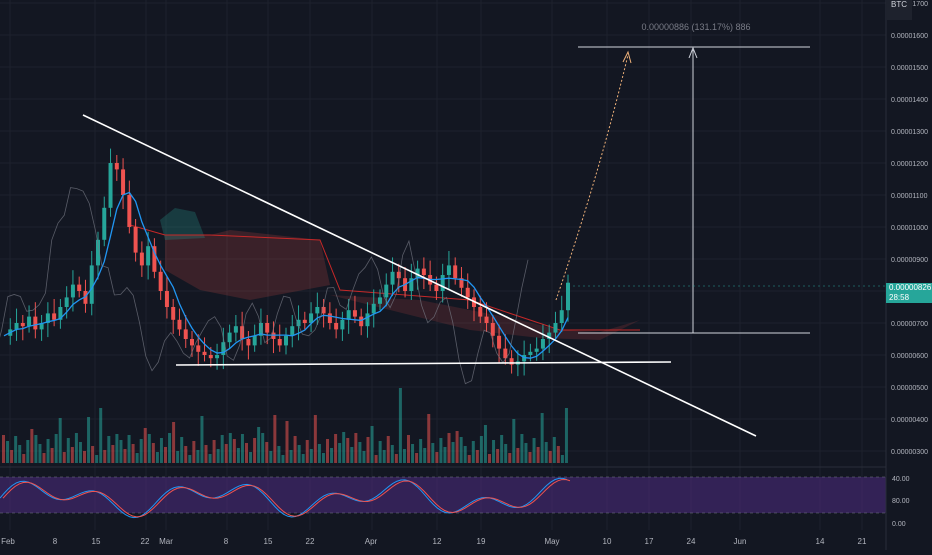 This screenshot has height=555, width=932. Describe the element at coordinates (909, 324) in the screenshot. I see `price-tick-label: 0.00000700` at that location.